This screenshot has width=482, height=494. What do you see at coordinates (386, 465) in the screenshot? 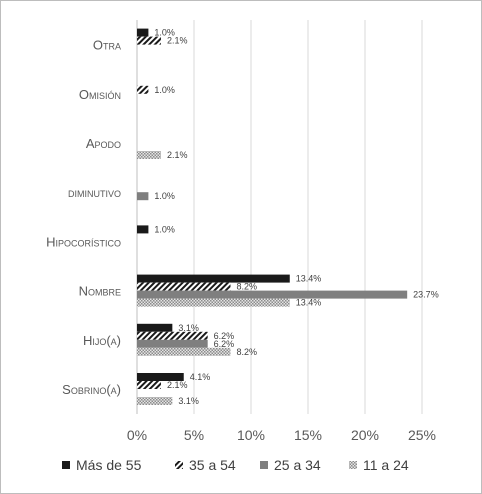
I see `legend-label-11-a-24: 11 a 24` at bounding box center [386, 465].